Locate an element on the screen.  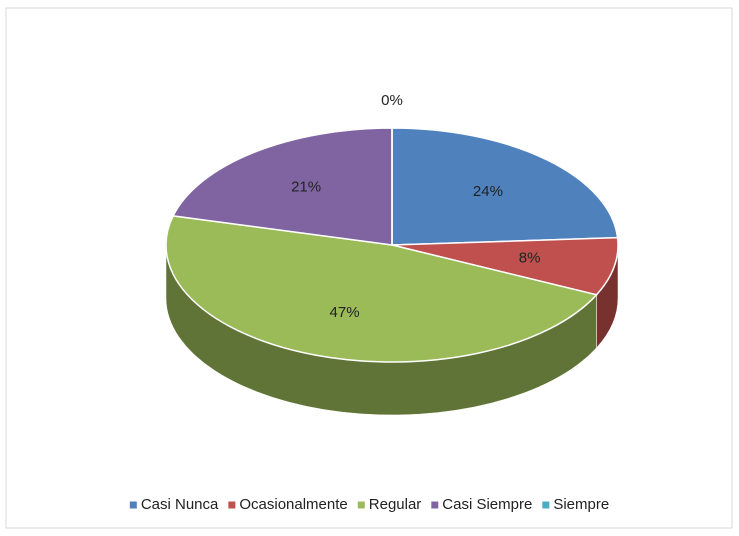
legend-label: Casi Siempre is located at coordinates (487, 504).